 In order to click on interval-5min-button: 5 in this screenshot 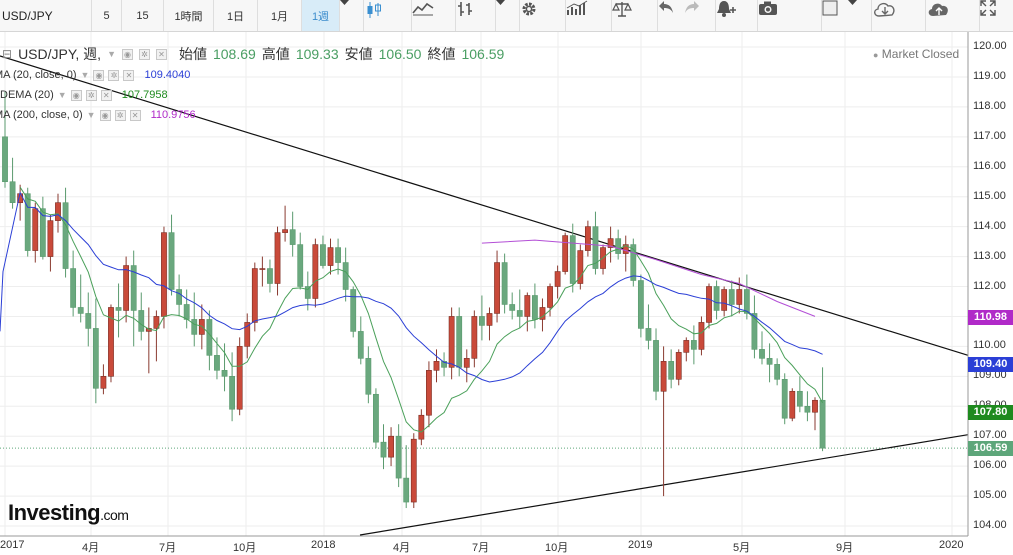, I will do `click(107, 15)`.